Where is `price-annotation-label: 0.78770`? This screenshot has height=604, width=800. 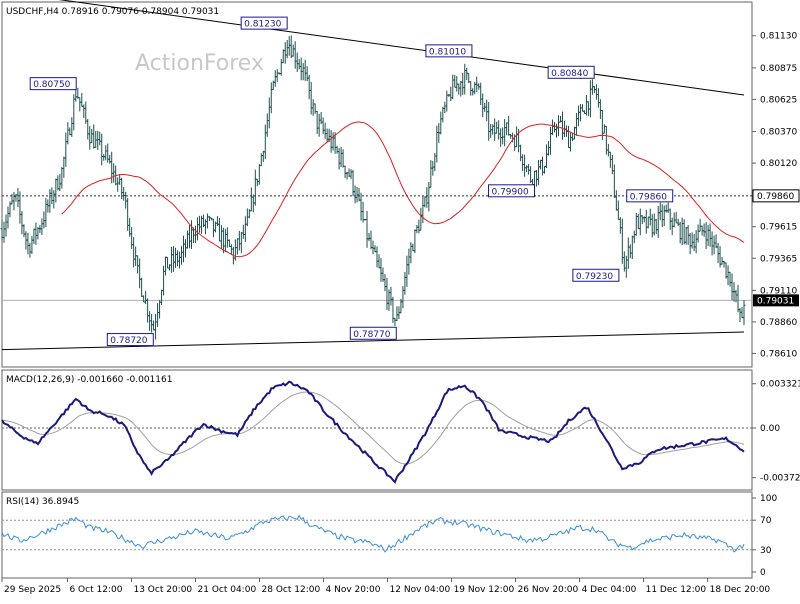
price-annotation-label: 0.78770 is located at coordinates (371, 335).